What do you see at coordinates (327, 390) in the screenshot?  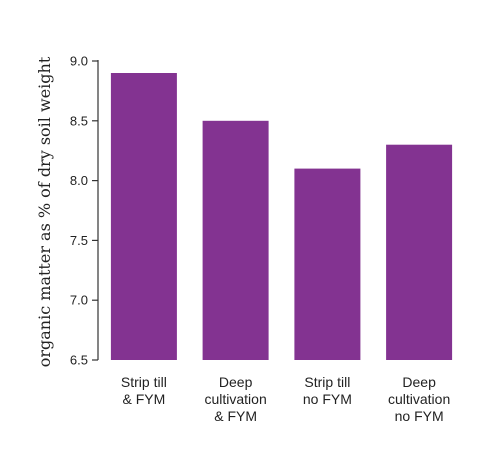 I see `x-category-label: Strip till no FYM` at bounding box center [327, 390].